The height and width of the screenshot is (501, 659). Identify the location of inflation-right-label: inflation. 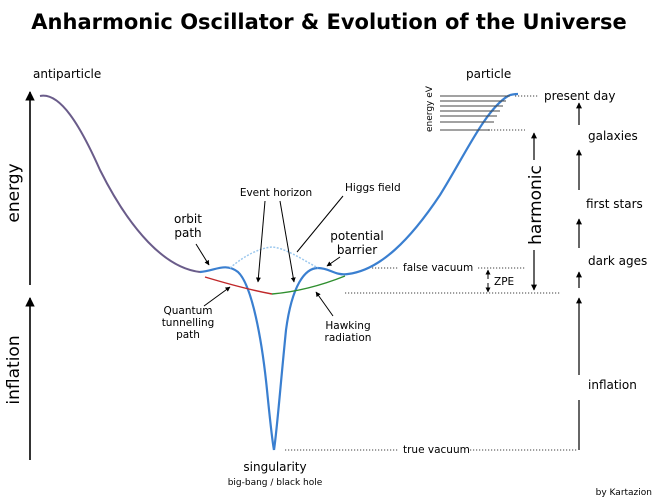
(612, 385).